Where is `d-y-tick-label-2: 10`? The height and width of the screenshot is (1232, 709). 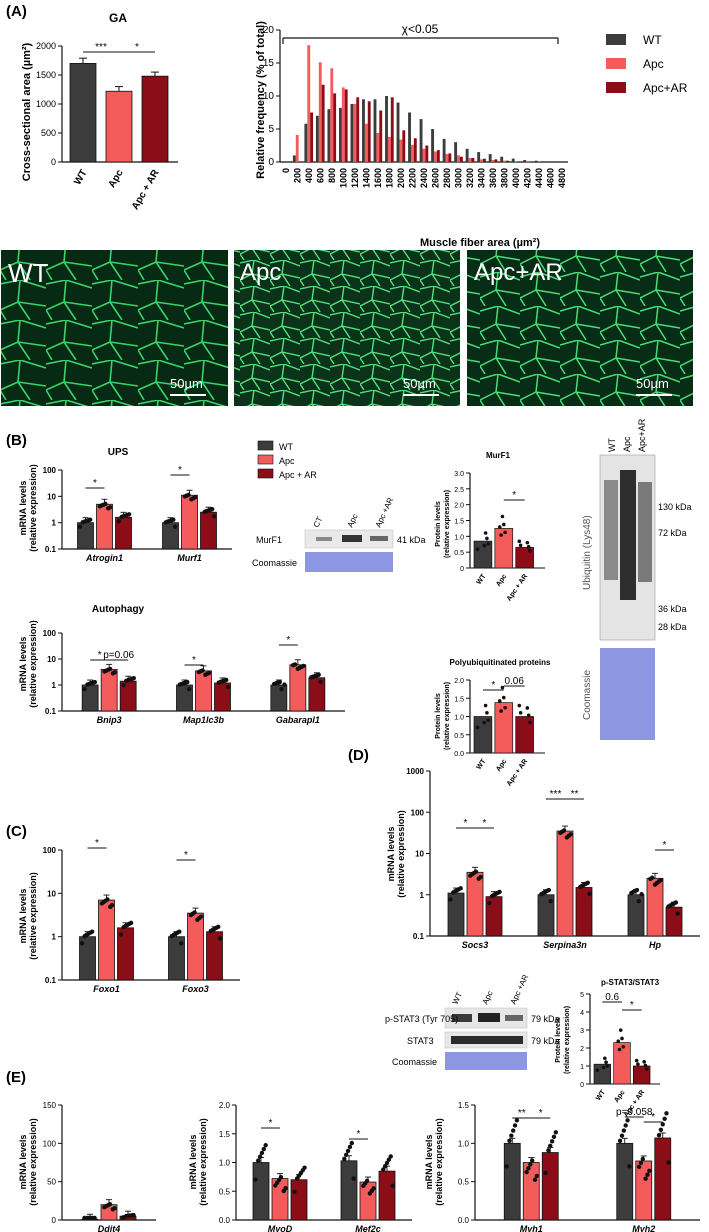 d-y-tick-label-2: 10 is located at coordinates (419, 854).